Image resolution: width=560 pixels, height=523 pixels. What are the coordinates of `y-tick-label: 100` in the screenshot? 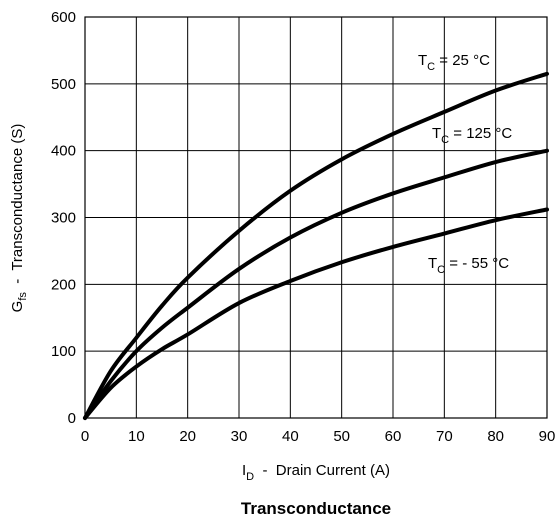 It's located at (63, 351).